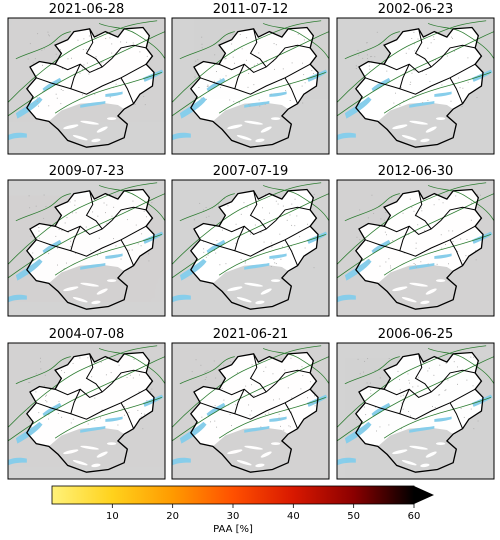 This screenshot has width=500, height=540. Describe the element at coordinates (172, 516) in the screenshot. I see `colorbar-tick-label: 20` at that location.